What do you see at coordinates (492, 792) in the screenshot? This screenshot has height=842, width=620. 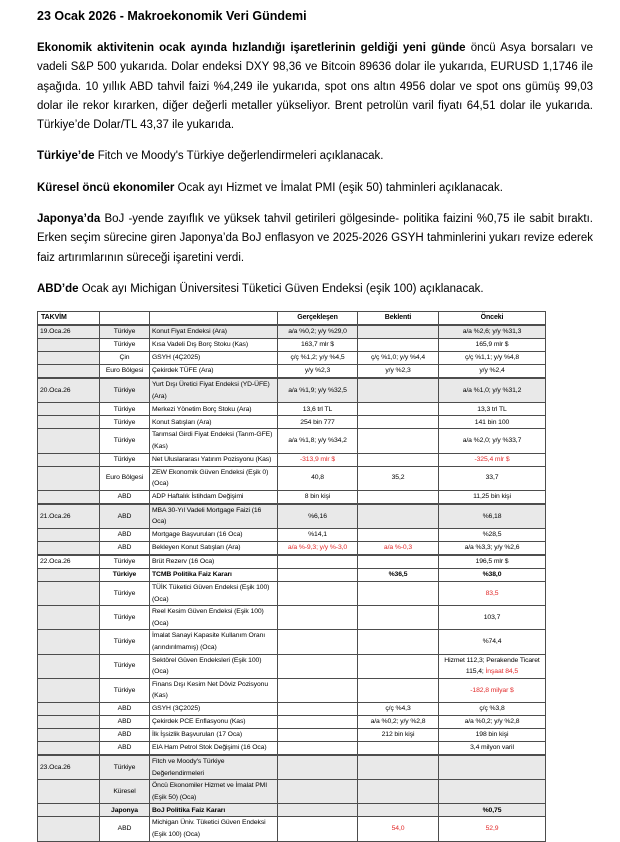 I see `previous-cell` at bounding box center [492, 792].